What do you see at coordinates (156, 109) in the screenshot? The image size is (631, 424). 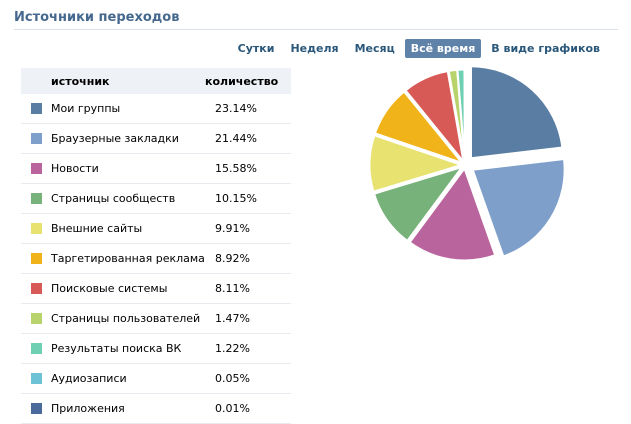 I see `table-row: Мои группы 23.14%` at bounding box center [156, 109].